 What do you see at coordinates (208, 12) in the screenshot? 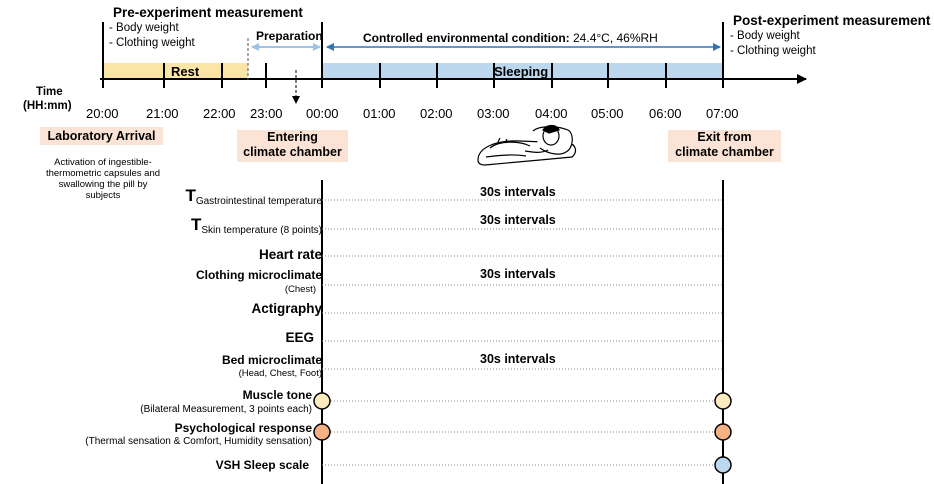
I see `pre-experiment-title: Pre-experiment measurement` at bounding box center [208, 12].